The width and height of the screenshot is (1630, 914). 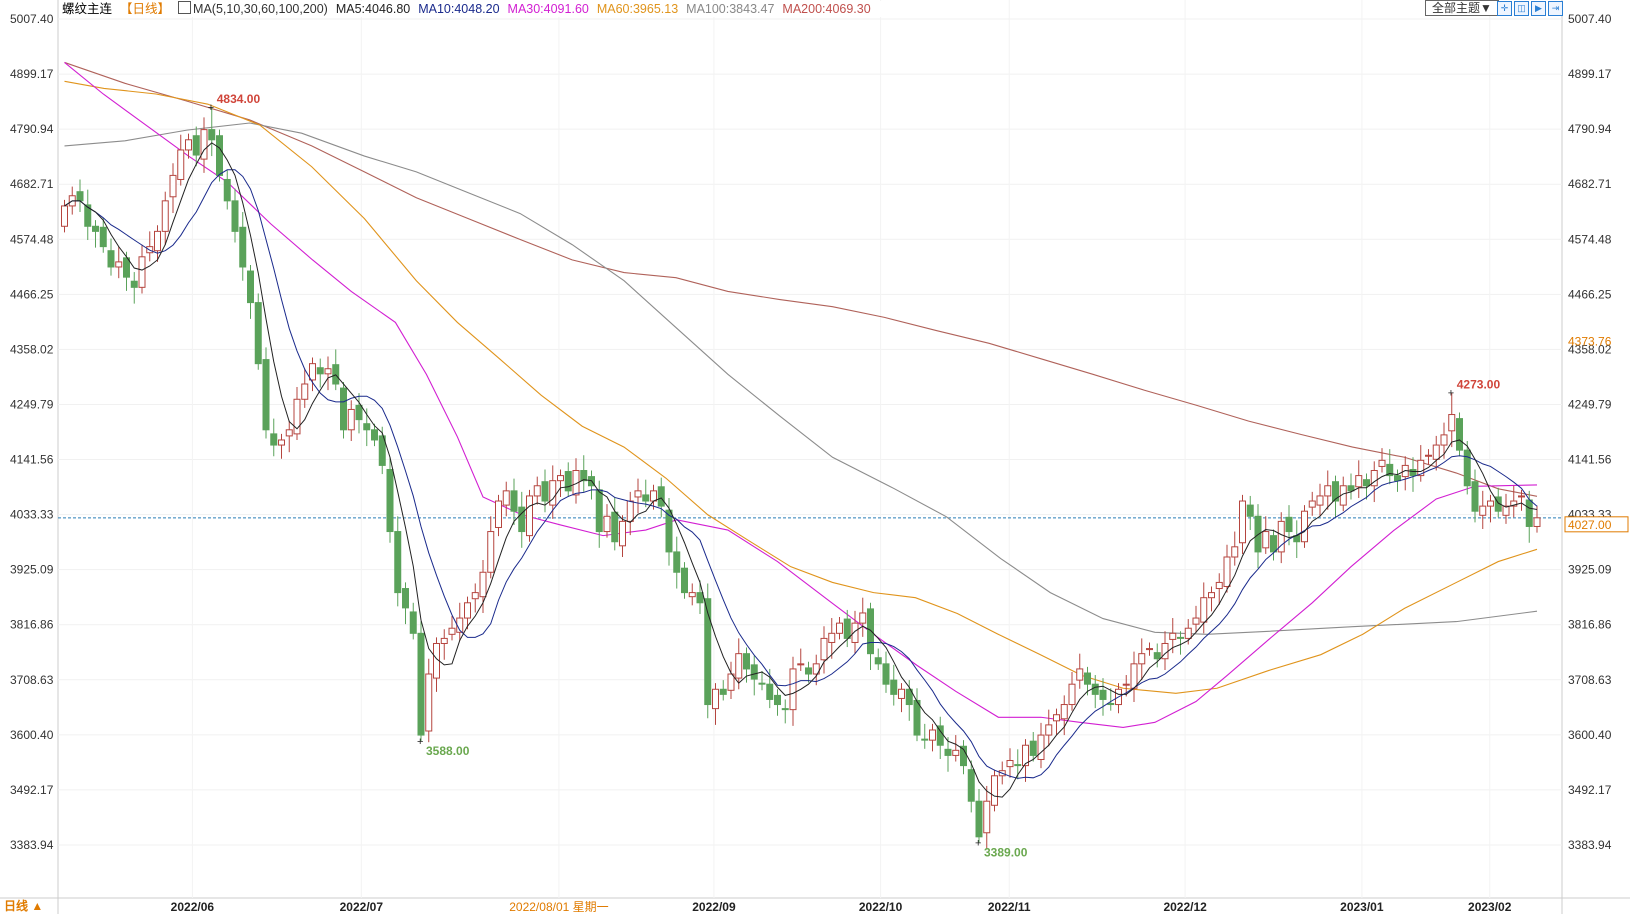 What do you see at coordinates (1479, 385) in the screenshot?
I see `extreme-label-high: 4273.00` at bounding box center [1479, 385].